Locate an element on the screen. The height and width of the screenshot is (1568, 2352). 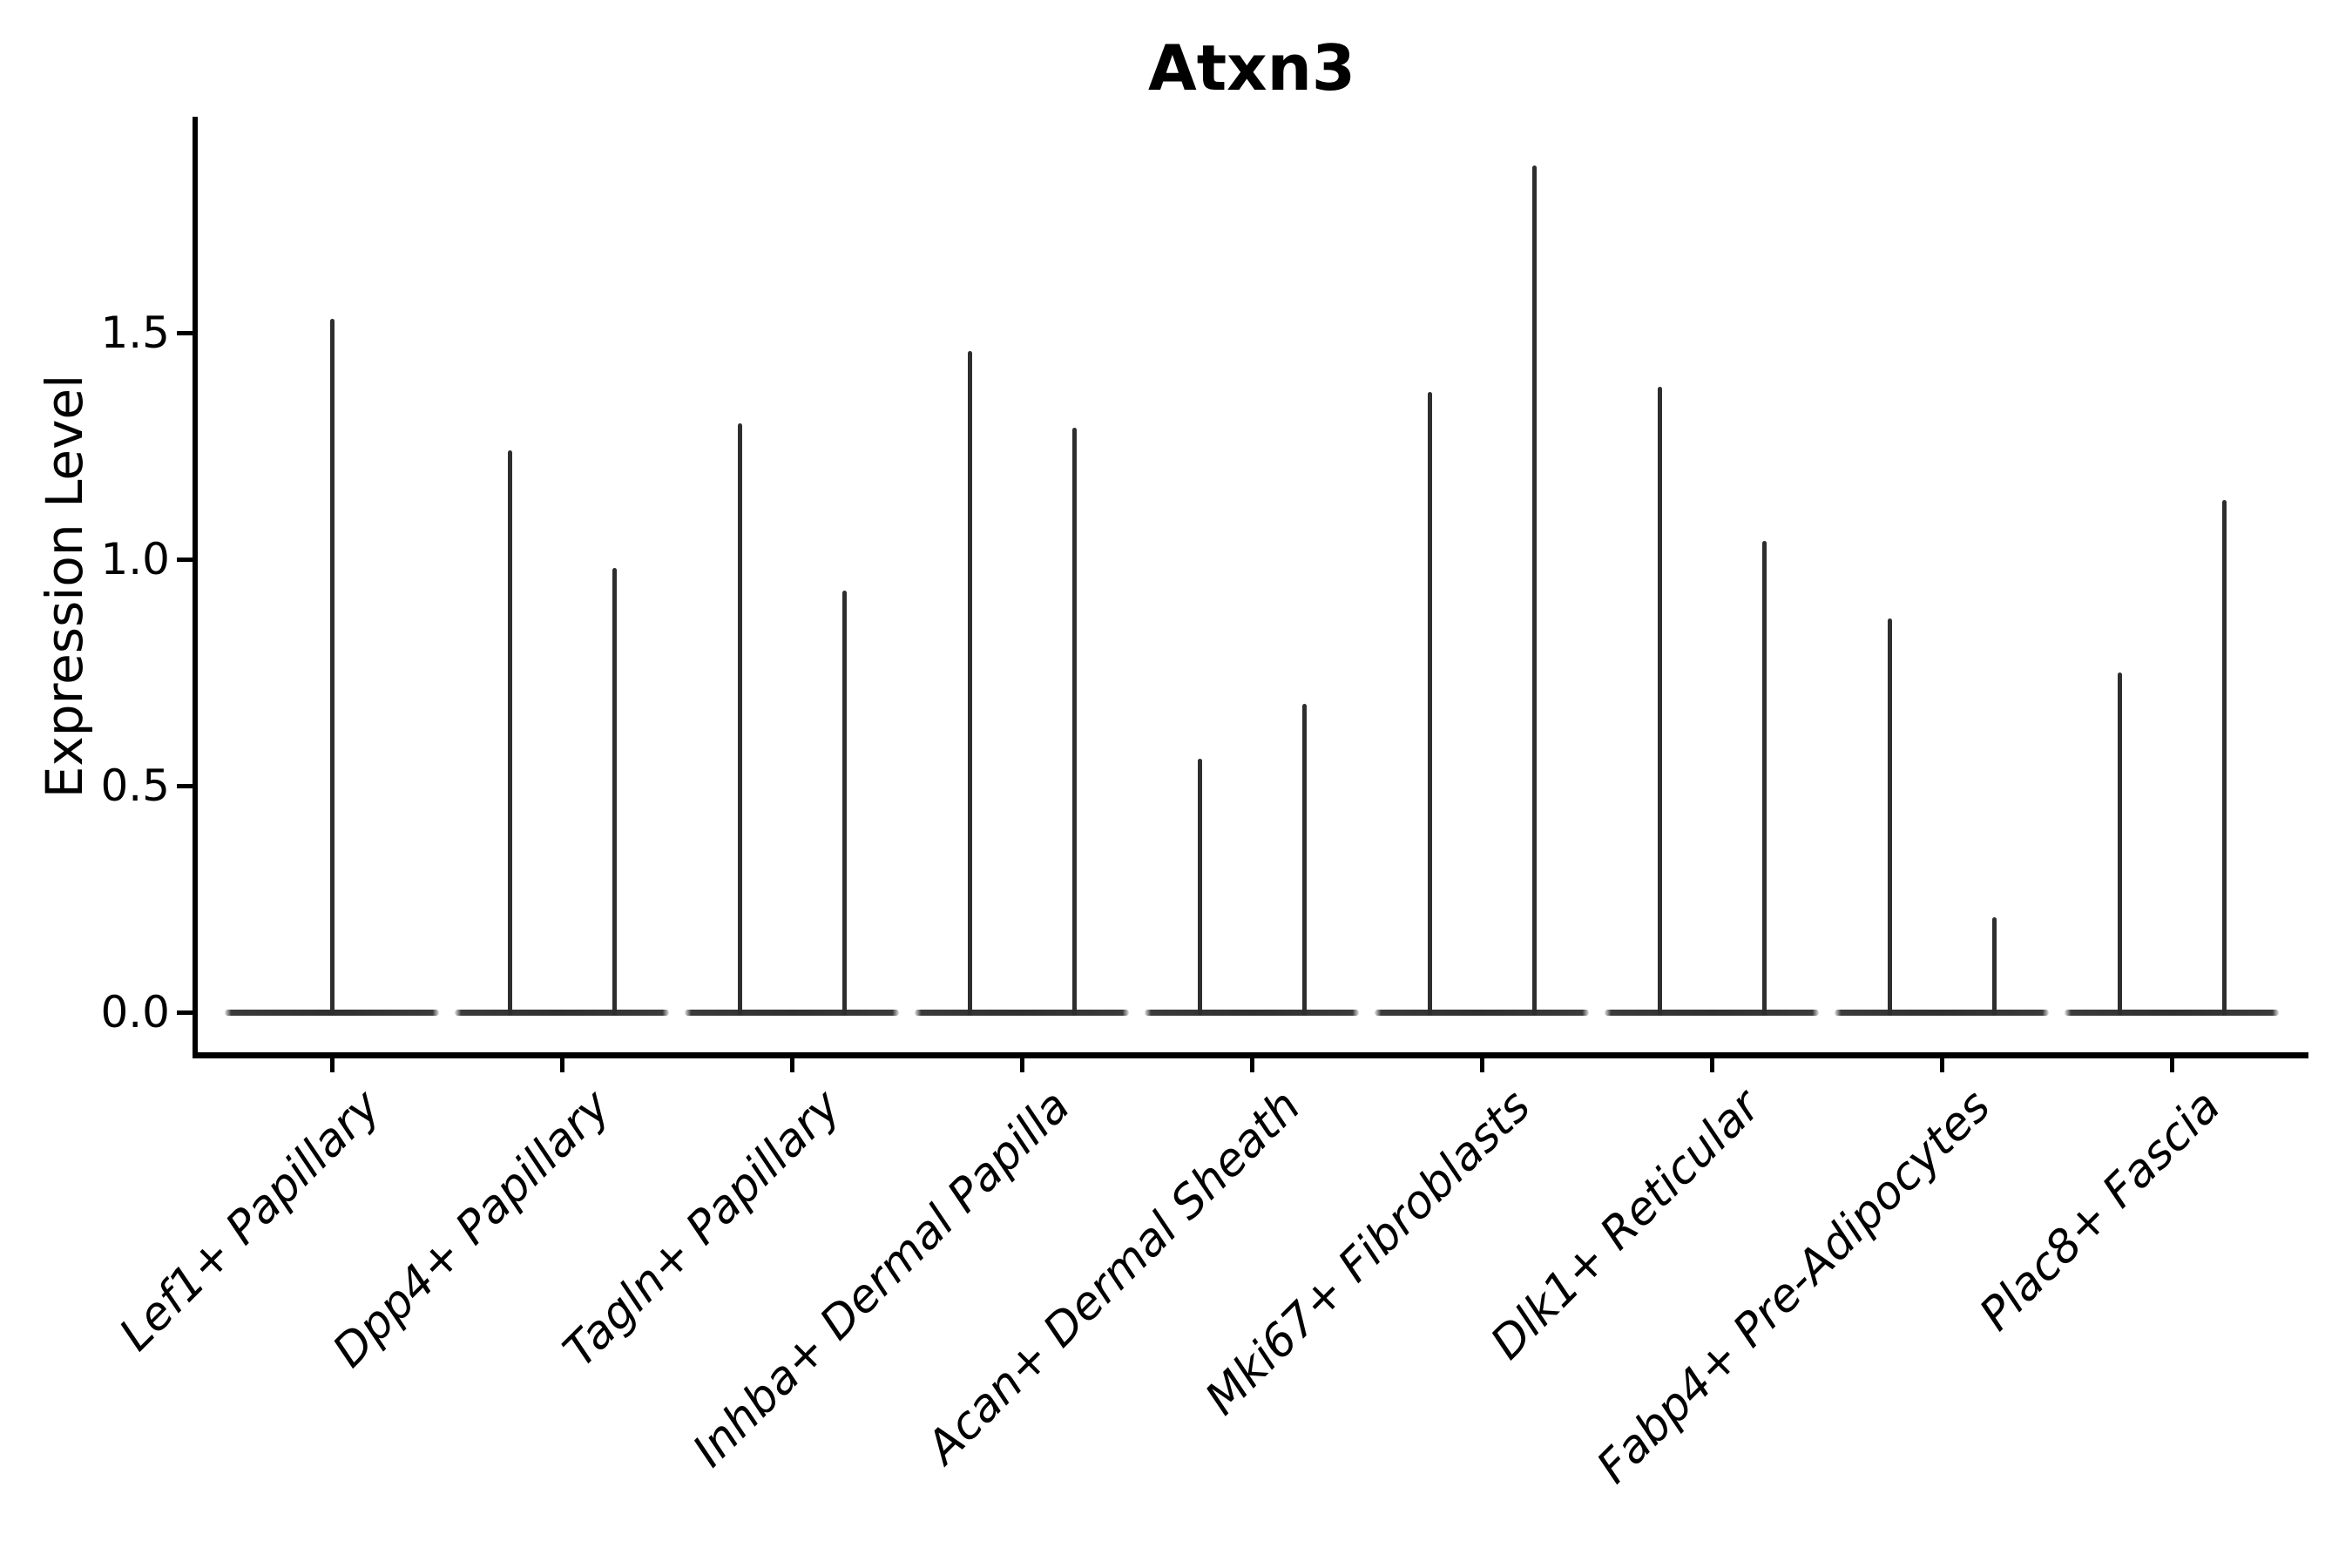
y-tick-label: 1.0 is located at coordinates (135, 559).